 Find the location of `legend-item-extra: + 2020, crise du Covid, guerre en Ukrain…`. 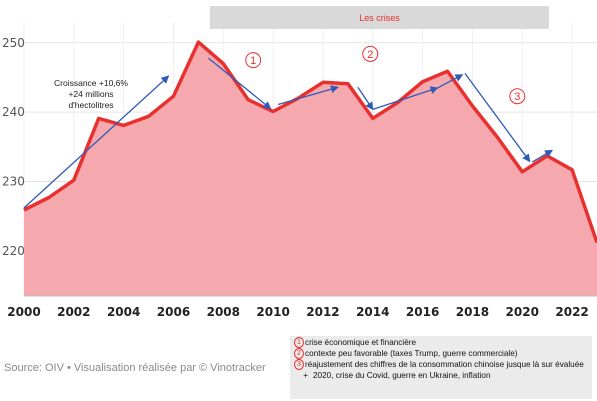

legend-item-extra: + 2020, crise du Covid, guerre en Ukrain… is located at coordinates (441, 375).